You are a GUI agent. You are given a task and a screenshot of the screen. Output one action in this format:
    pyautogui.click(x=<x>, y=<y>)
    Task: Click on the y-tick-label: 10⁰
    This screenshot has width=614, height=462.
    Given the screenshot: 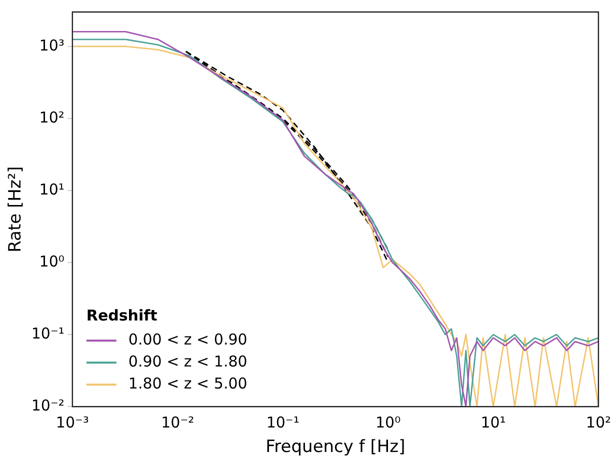 What is the action you would take?
    pyautogui.click(x=51, y=261)
    